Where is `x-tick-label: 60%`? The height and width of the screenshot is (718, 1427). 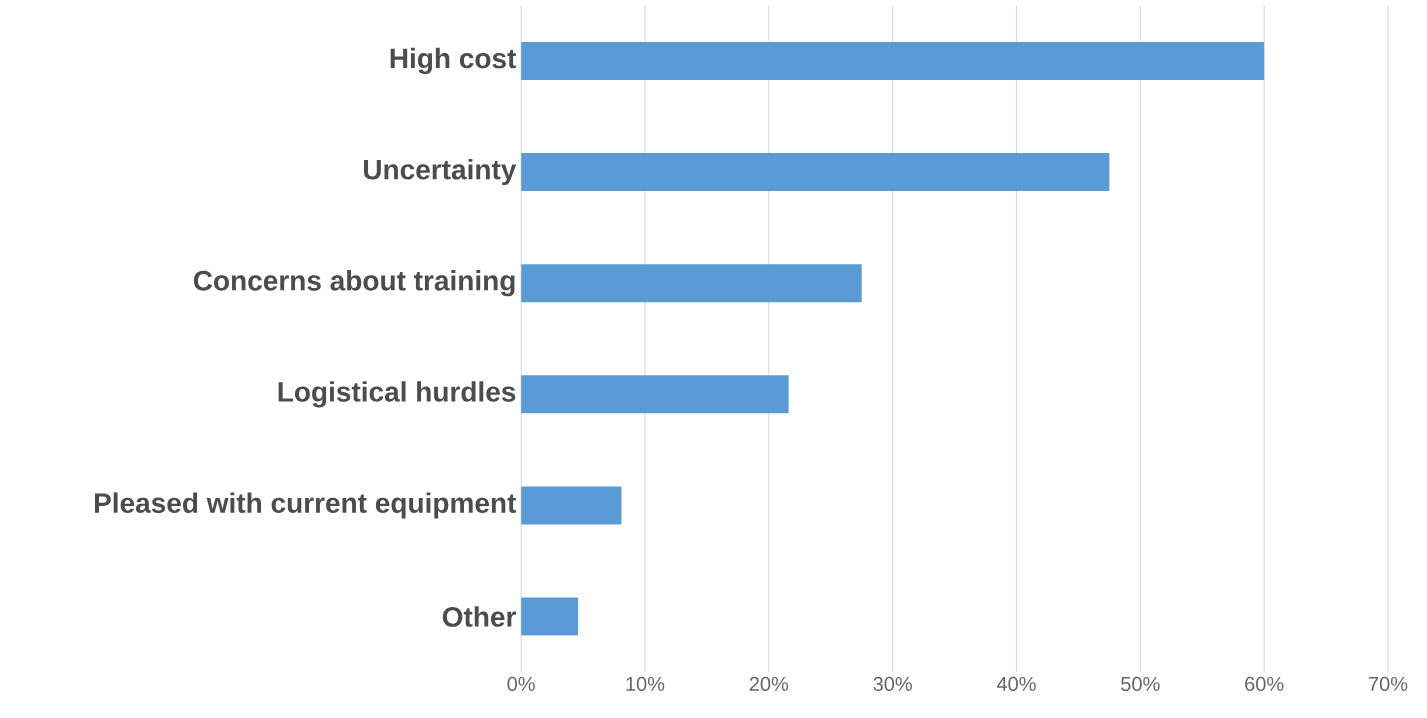 x-tick-label: 60% is located at coordinates (1264, 683).